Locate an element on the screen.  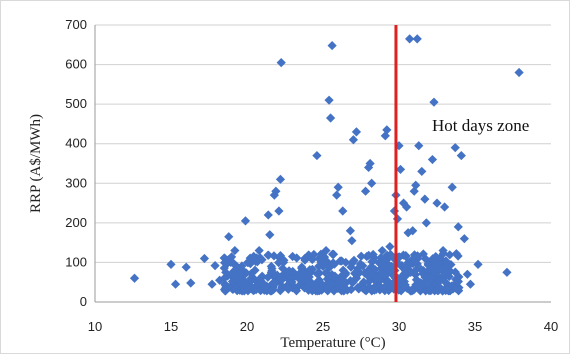
x-tick-label: 35 is located at coordinates (475, 326).